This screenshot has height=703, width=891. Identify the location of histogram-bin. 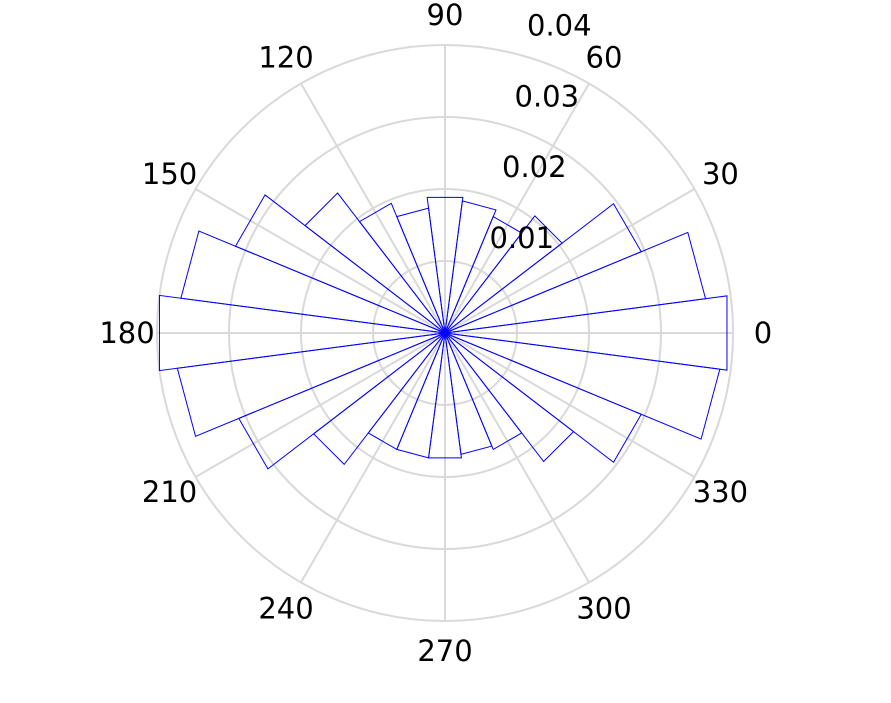
(582, 386).